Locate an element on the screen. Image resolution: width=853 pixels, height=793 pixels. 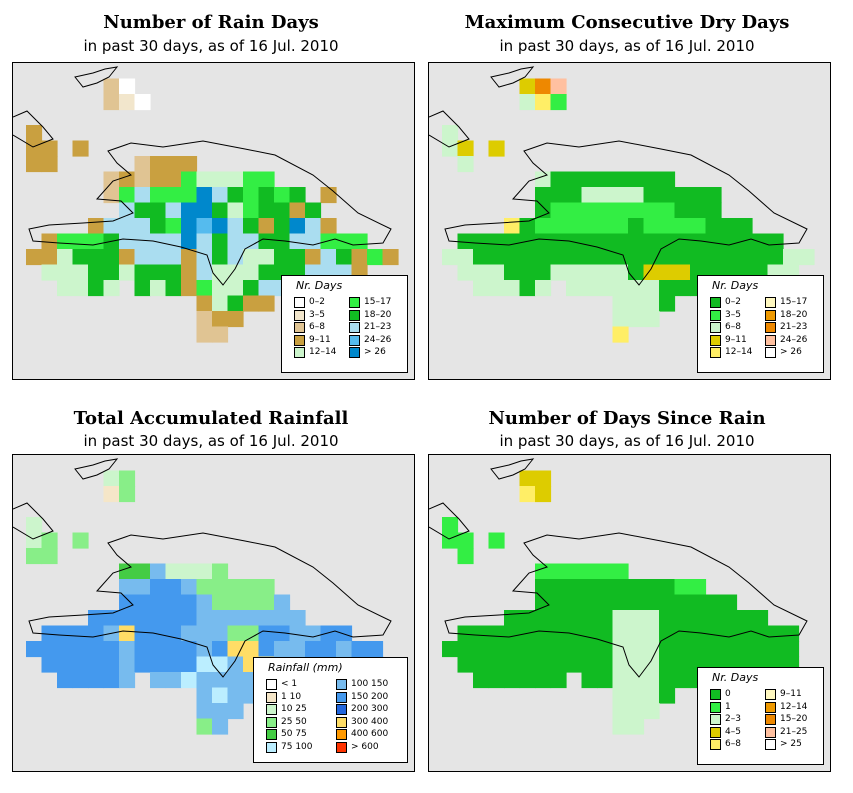
cuba-outline is located at coordinates (449, 521).